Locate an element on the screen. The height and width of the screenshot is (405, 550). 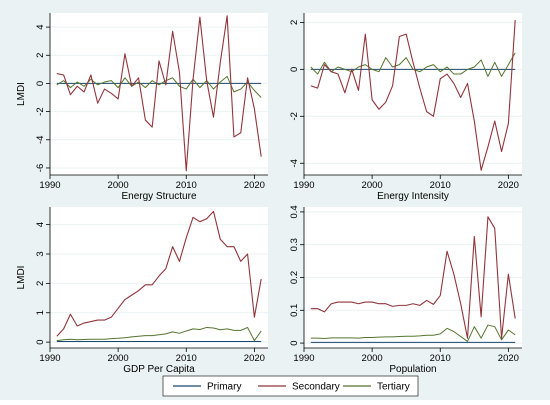
y-tick-label: 1 is located at coordinates (40, 312).